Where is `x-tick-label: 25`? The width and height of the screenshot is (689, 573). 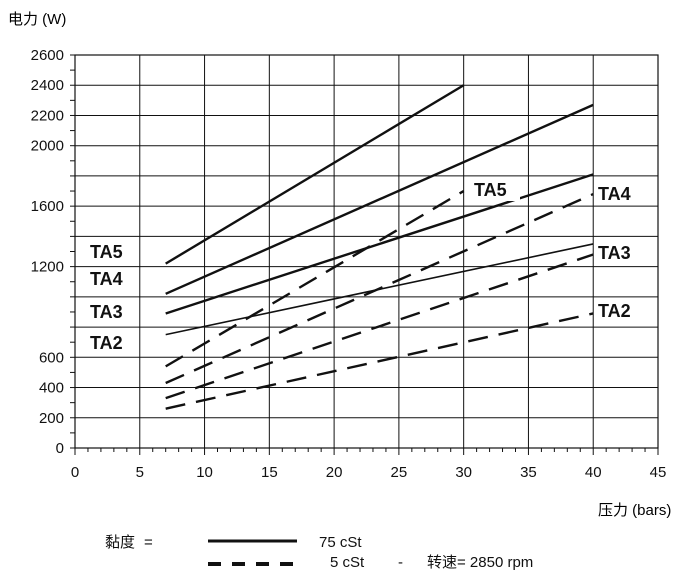 x-tick-label: 25 is located at coordinates (399, 472).